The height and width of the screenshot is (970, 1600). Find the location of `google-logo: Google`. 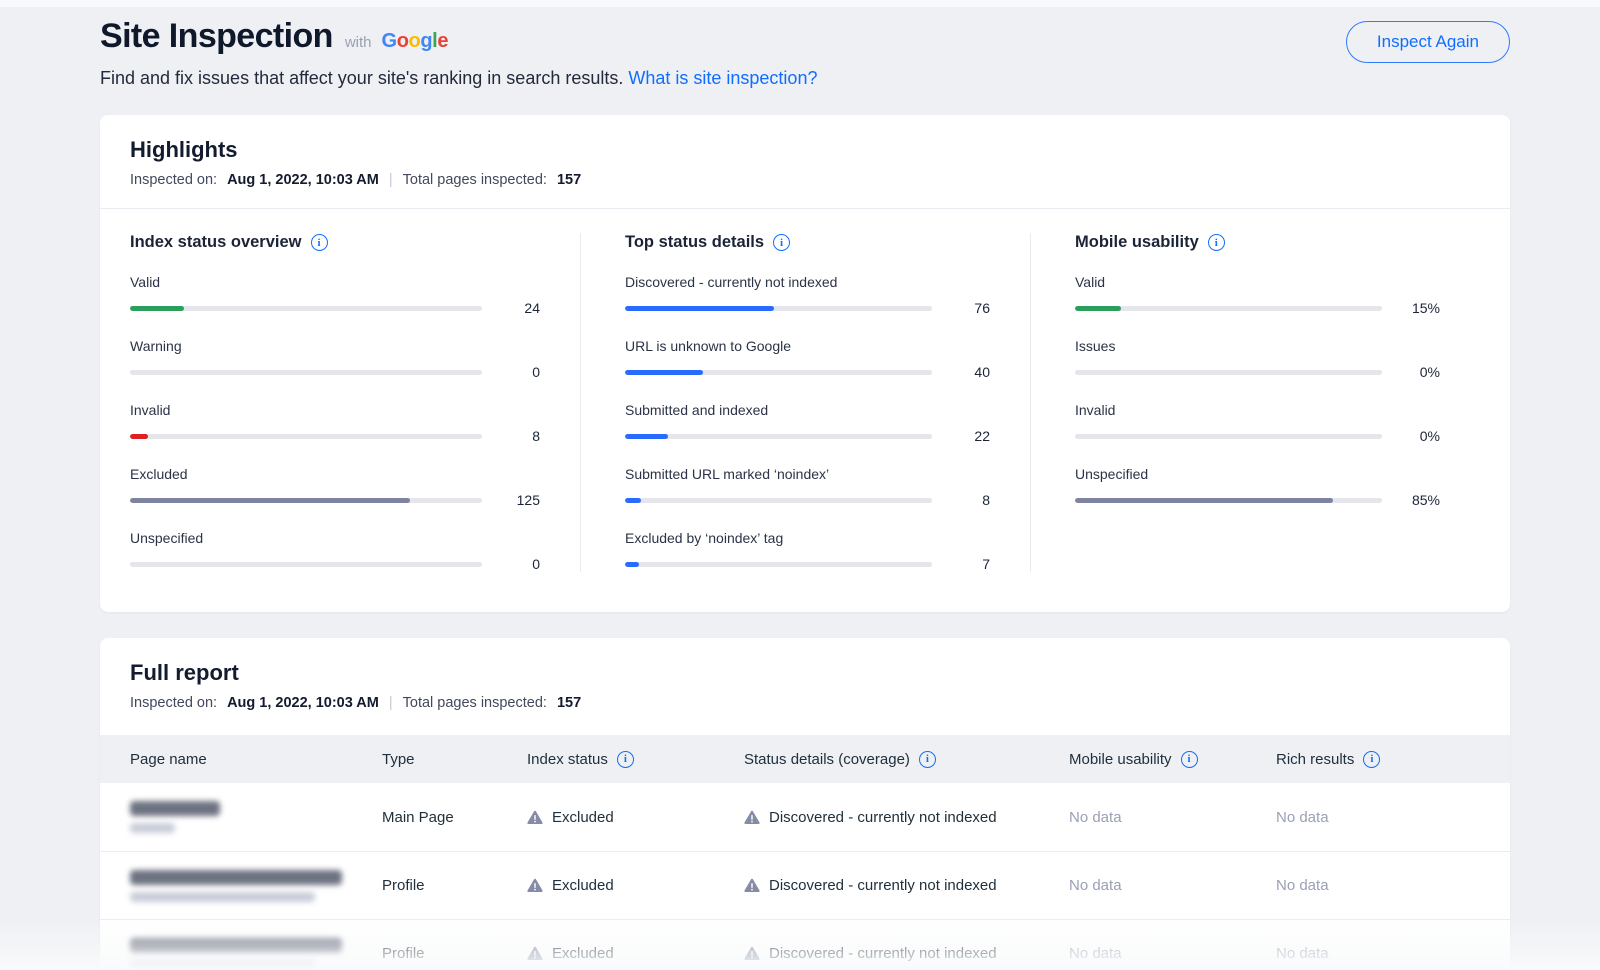

google-logo: Google is located at coordinates (415, 41).